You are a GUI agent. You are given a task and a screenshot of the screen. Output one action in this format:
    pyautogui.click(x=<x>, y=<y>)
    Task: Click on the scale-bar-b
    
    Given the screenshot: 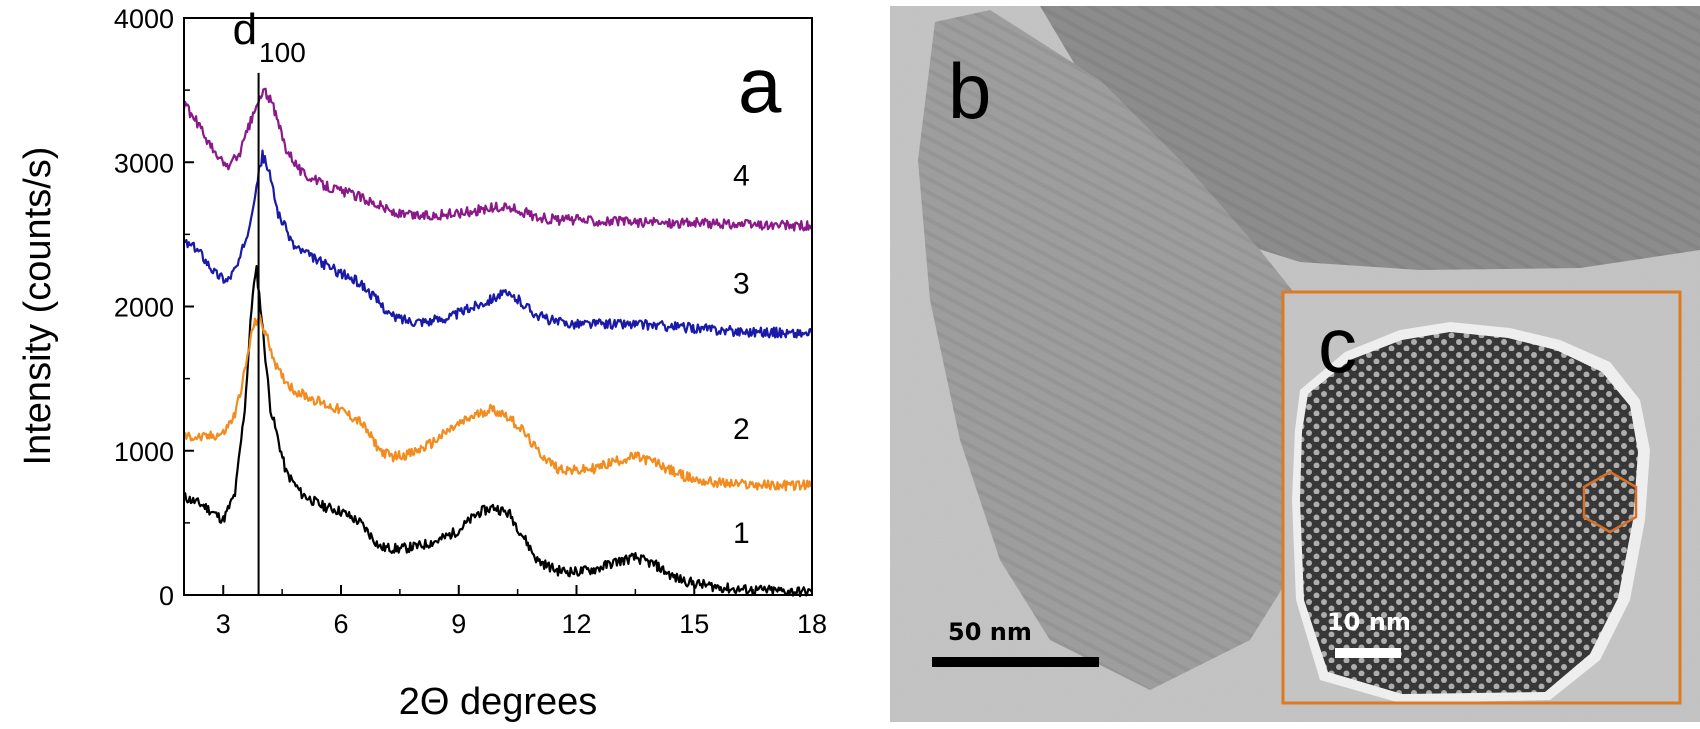 What is the action you would take?
    pyautogui.click(x=1015, y=662)
    